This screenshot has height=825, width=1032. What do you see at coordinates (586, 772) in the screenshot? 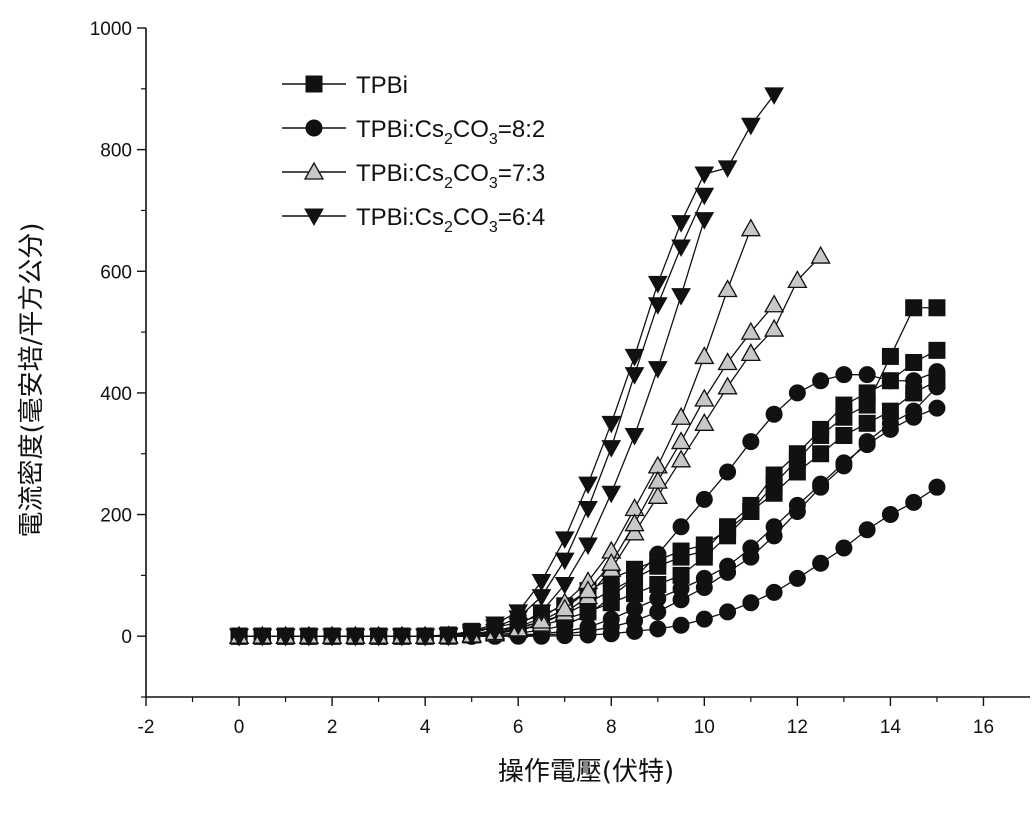
I see `x-axis-title: 操作電壓(伏特)` at bounding box center [586, 772].